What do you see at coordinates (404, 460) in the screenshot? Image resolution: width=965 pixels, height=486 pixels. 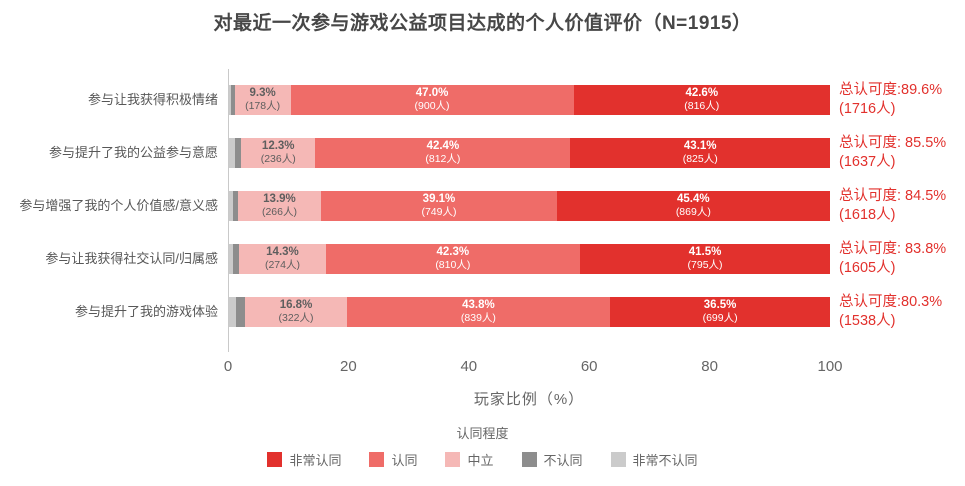 I see `legend-label: 认同` at bounding box center [404, 460].